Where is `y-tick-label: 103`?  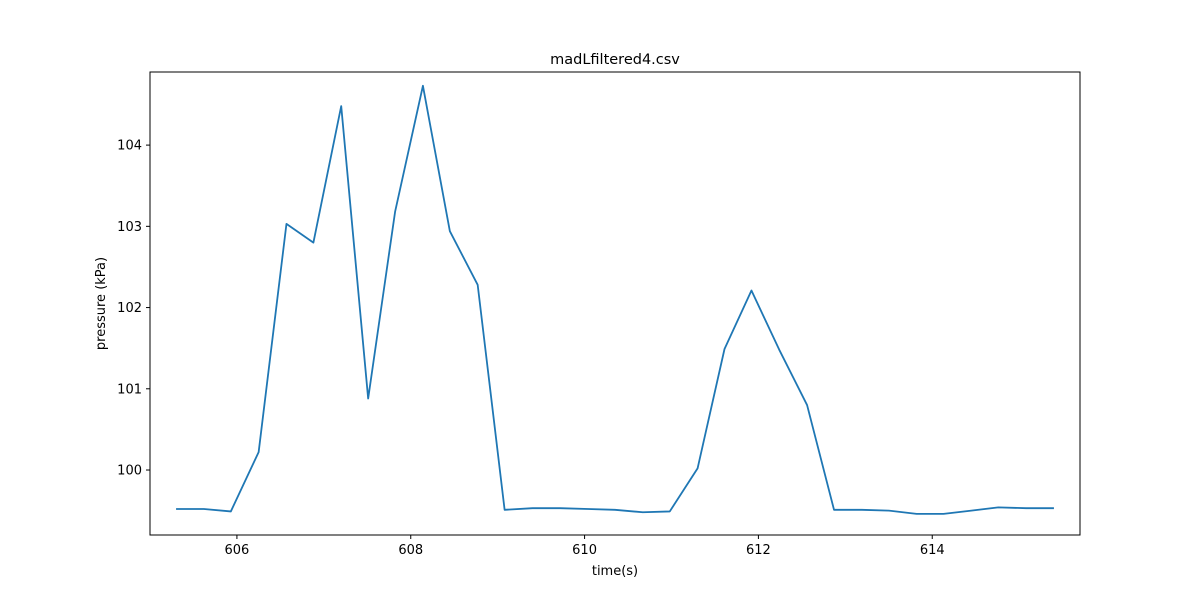
y-tick-label: 103 is located at coordinates (129, 227).